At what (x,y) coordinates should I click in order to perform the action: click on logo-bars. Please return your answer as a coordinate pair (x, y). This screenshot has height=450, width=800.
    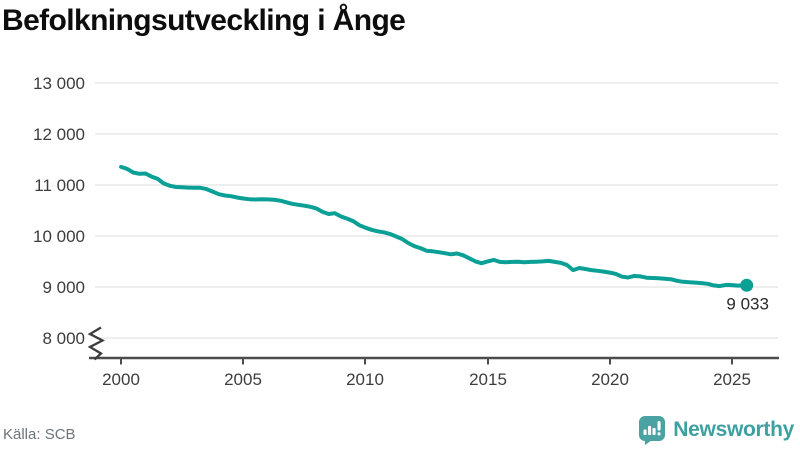
    Looking at the image, I should click on (652, 428).